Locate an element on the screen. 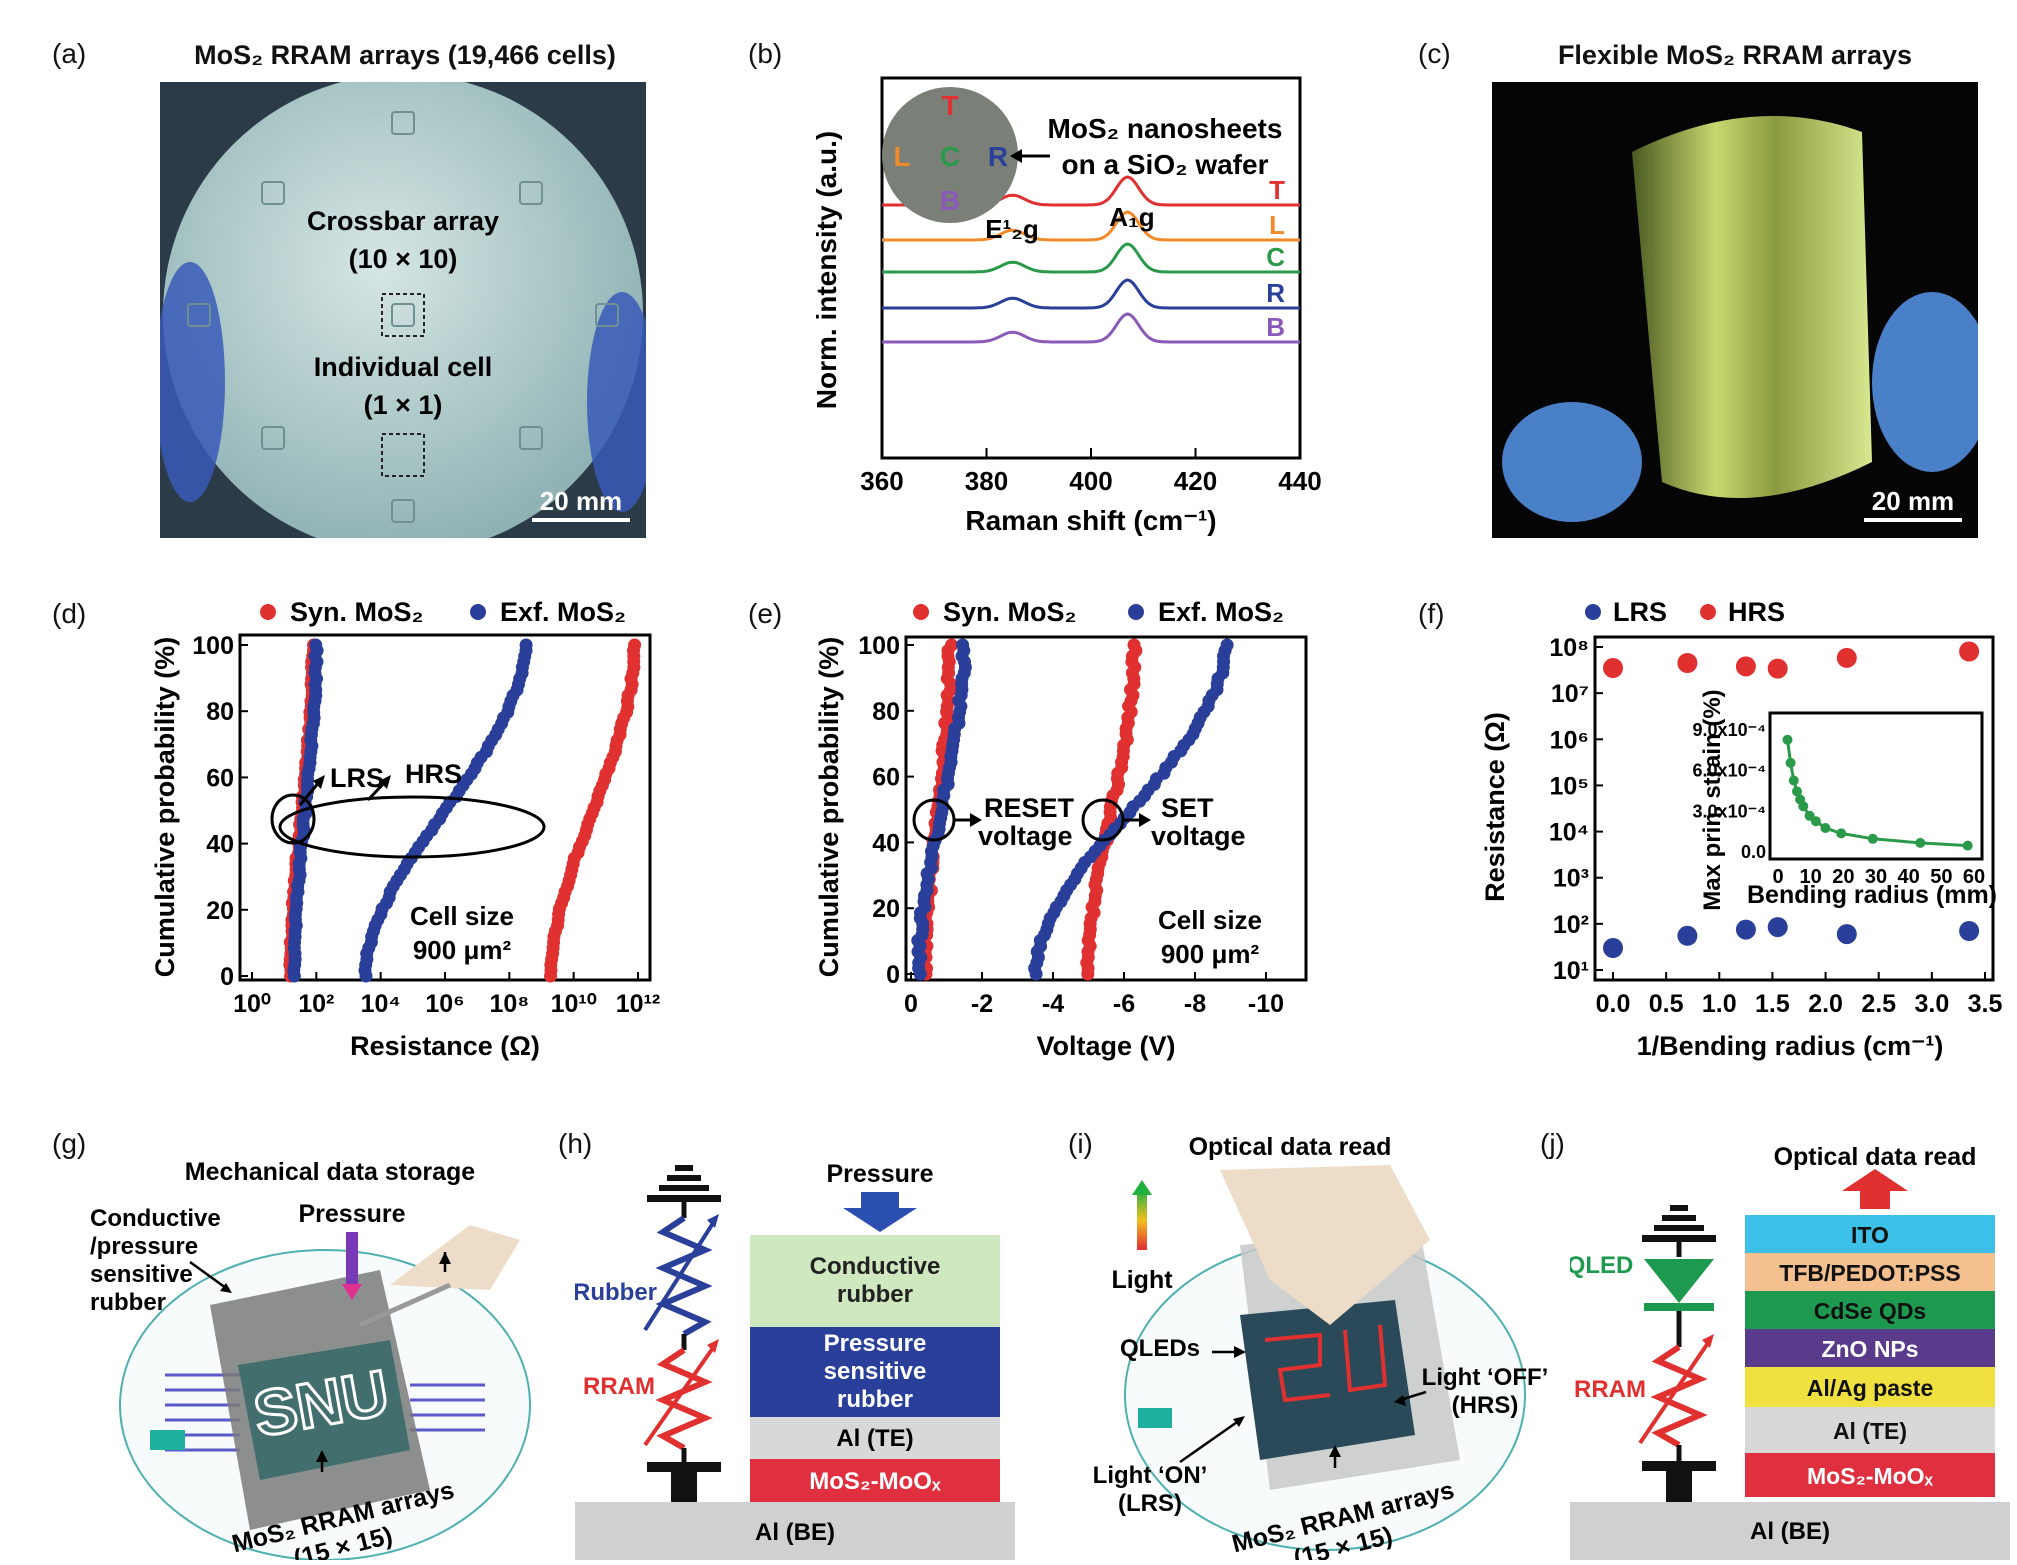 This screenshot has height=1565, width=2017. panel-label-g: (g) is located at coordinates (69, 1143).